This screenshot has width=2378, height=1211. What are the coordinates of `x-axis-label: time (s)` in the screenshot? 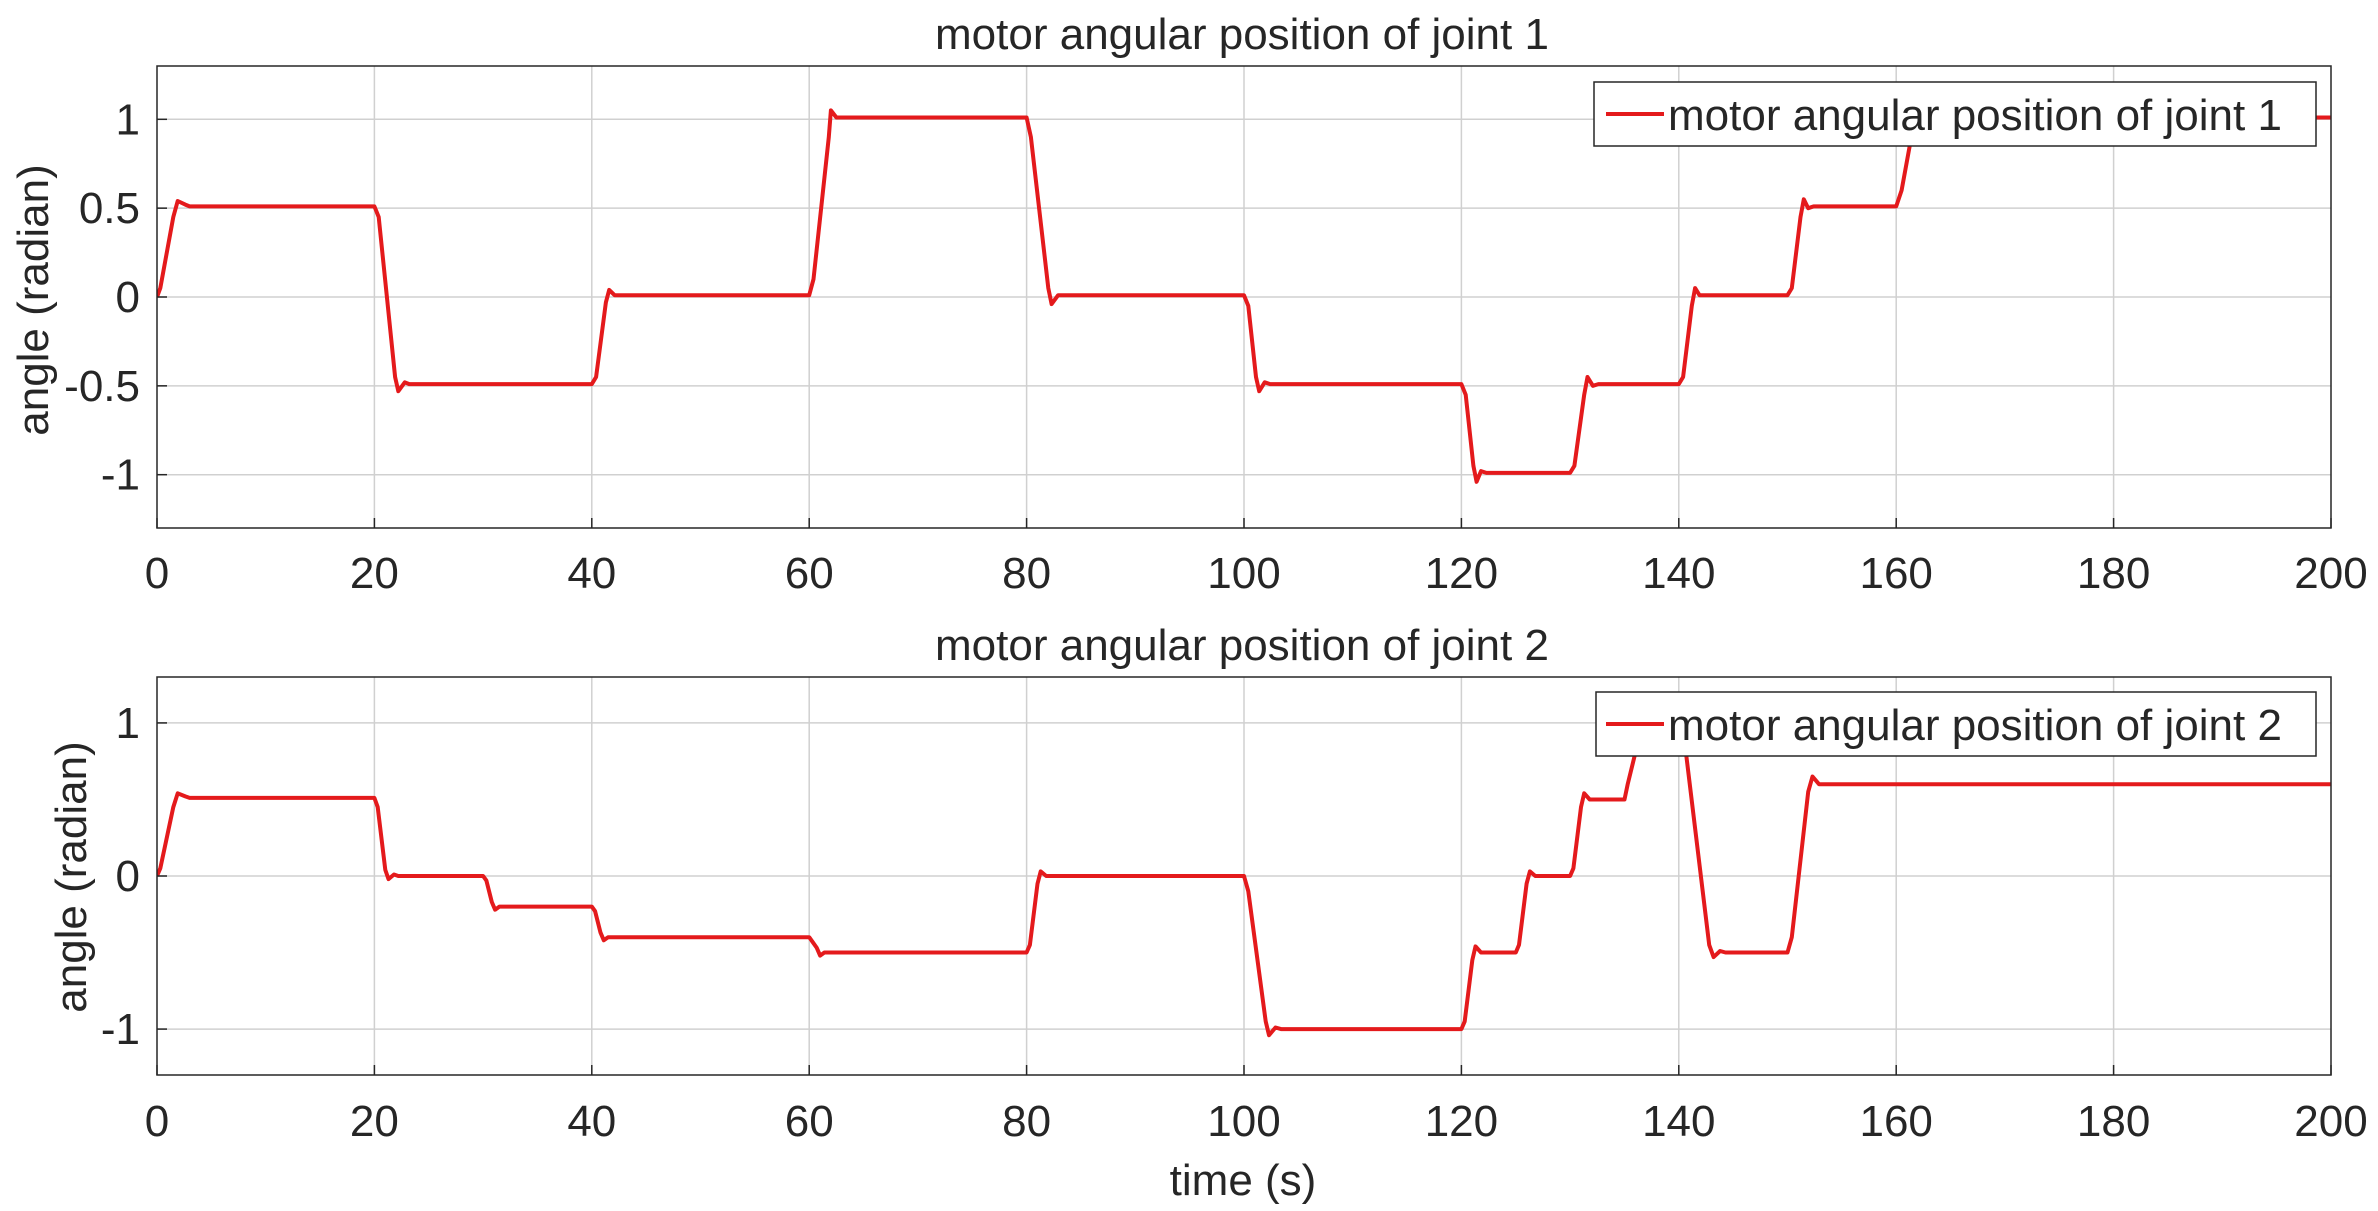 It's located at (1243, 1180).